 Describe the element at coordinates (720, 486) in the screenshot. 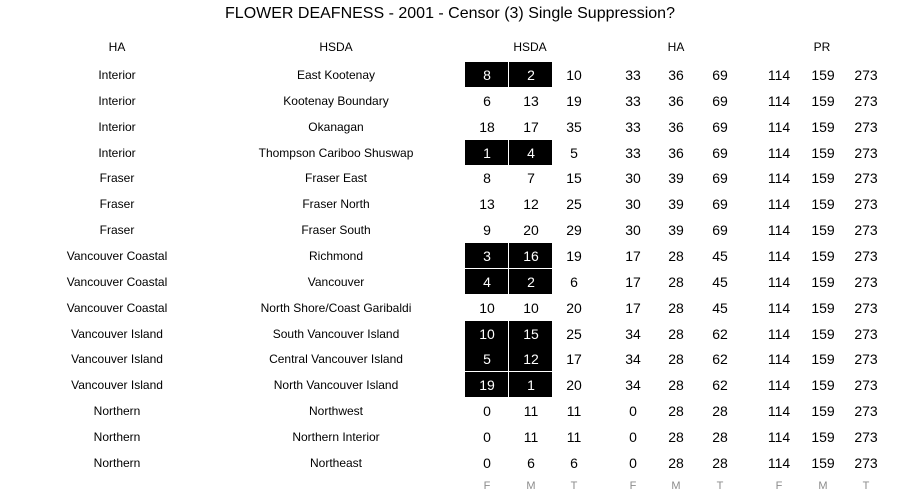

I see `footer-label: T` at that location.